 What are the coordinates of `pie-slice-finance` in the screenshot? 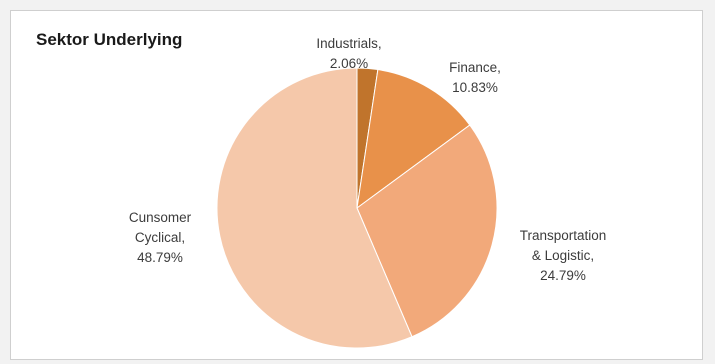 It's located at (413, 139).